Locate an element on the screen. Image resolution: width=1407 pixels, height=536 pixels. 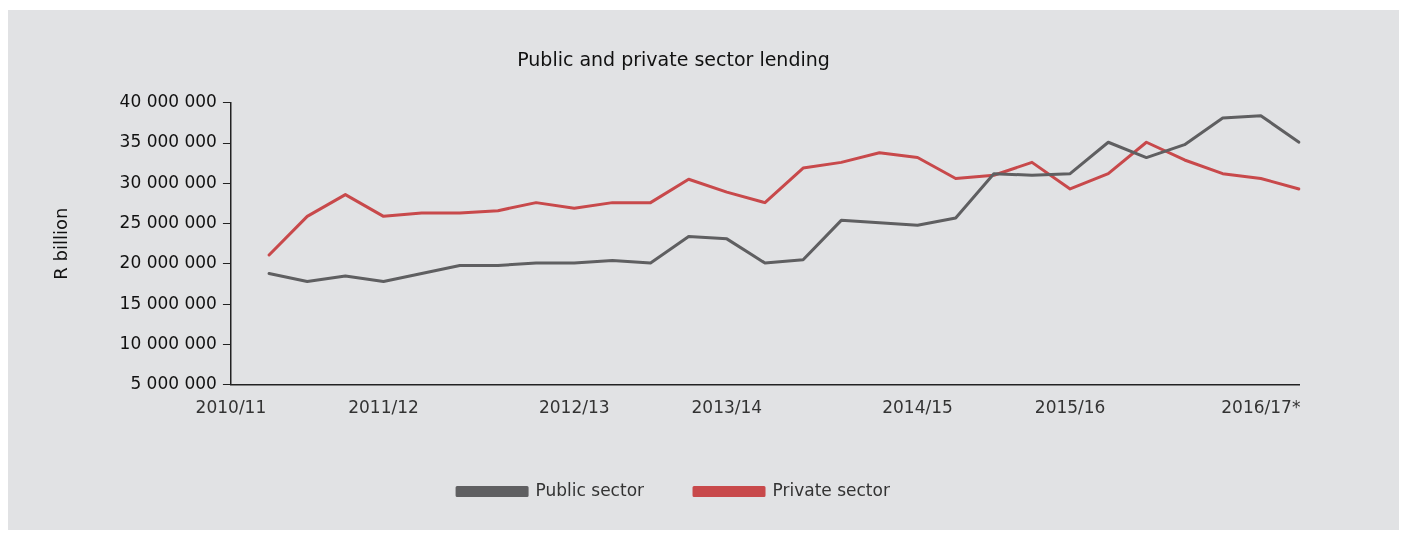
y-tick-label: 10 000 000 is located at coordinates (168, 342).